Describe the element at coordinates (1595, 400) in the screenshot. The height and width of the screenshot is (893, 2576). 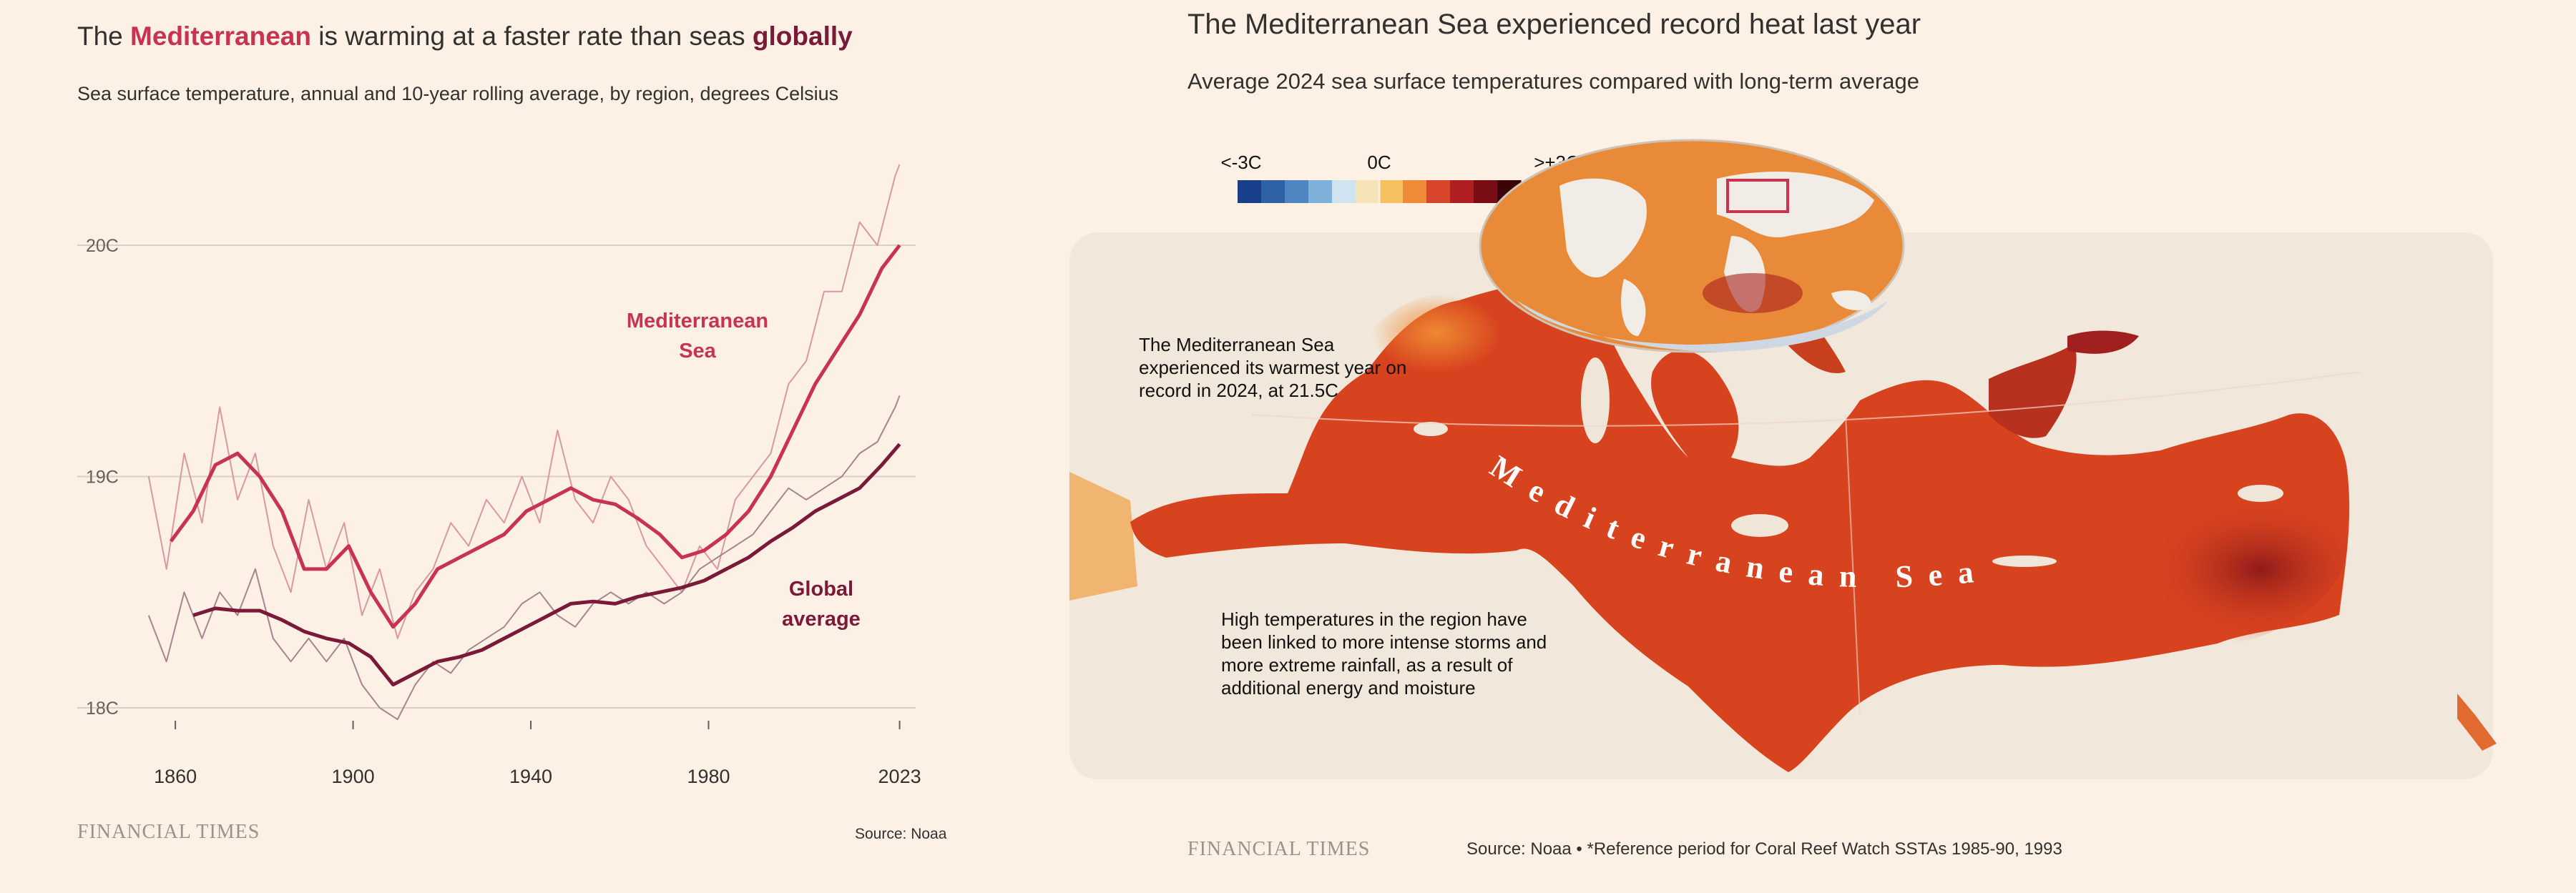
I see `island-sardinia` at that location.